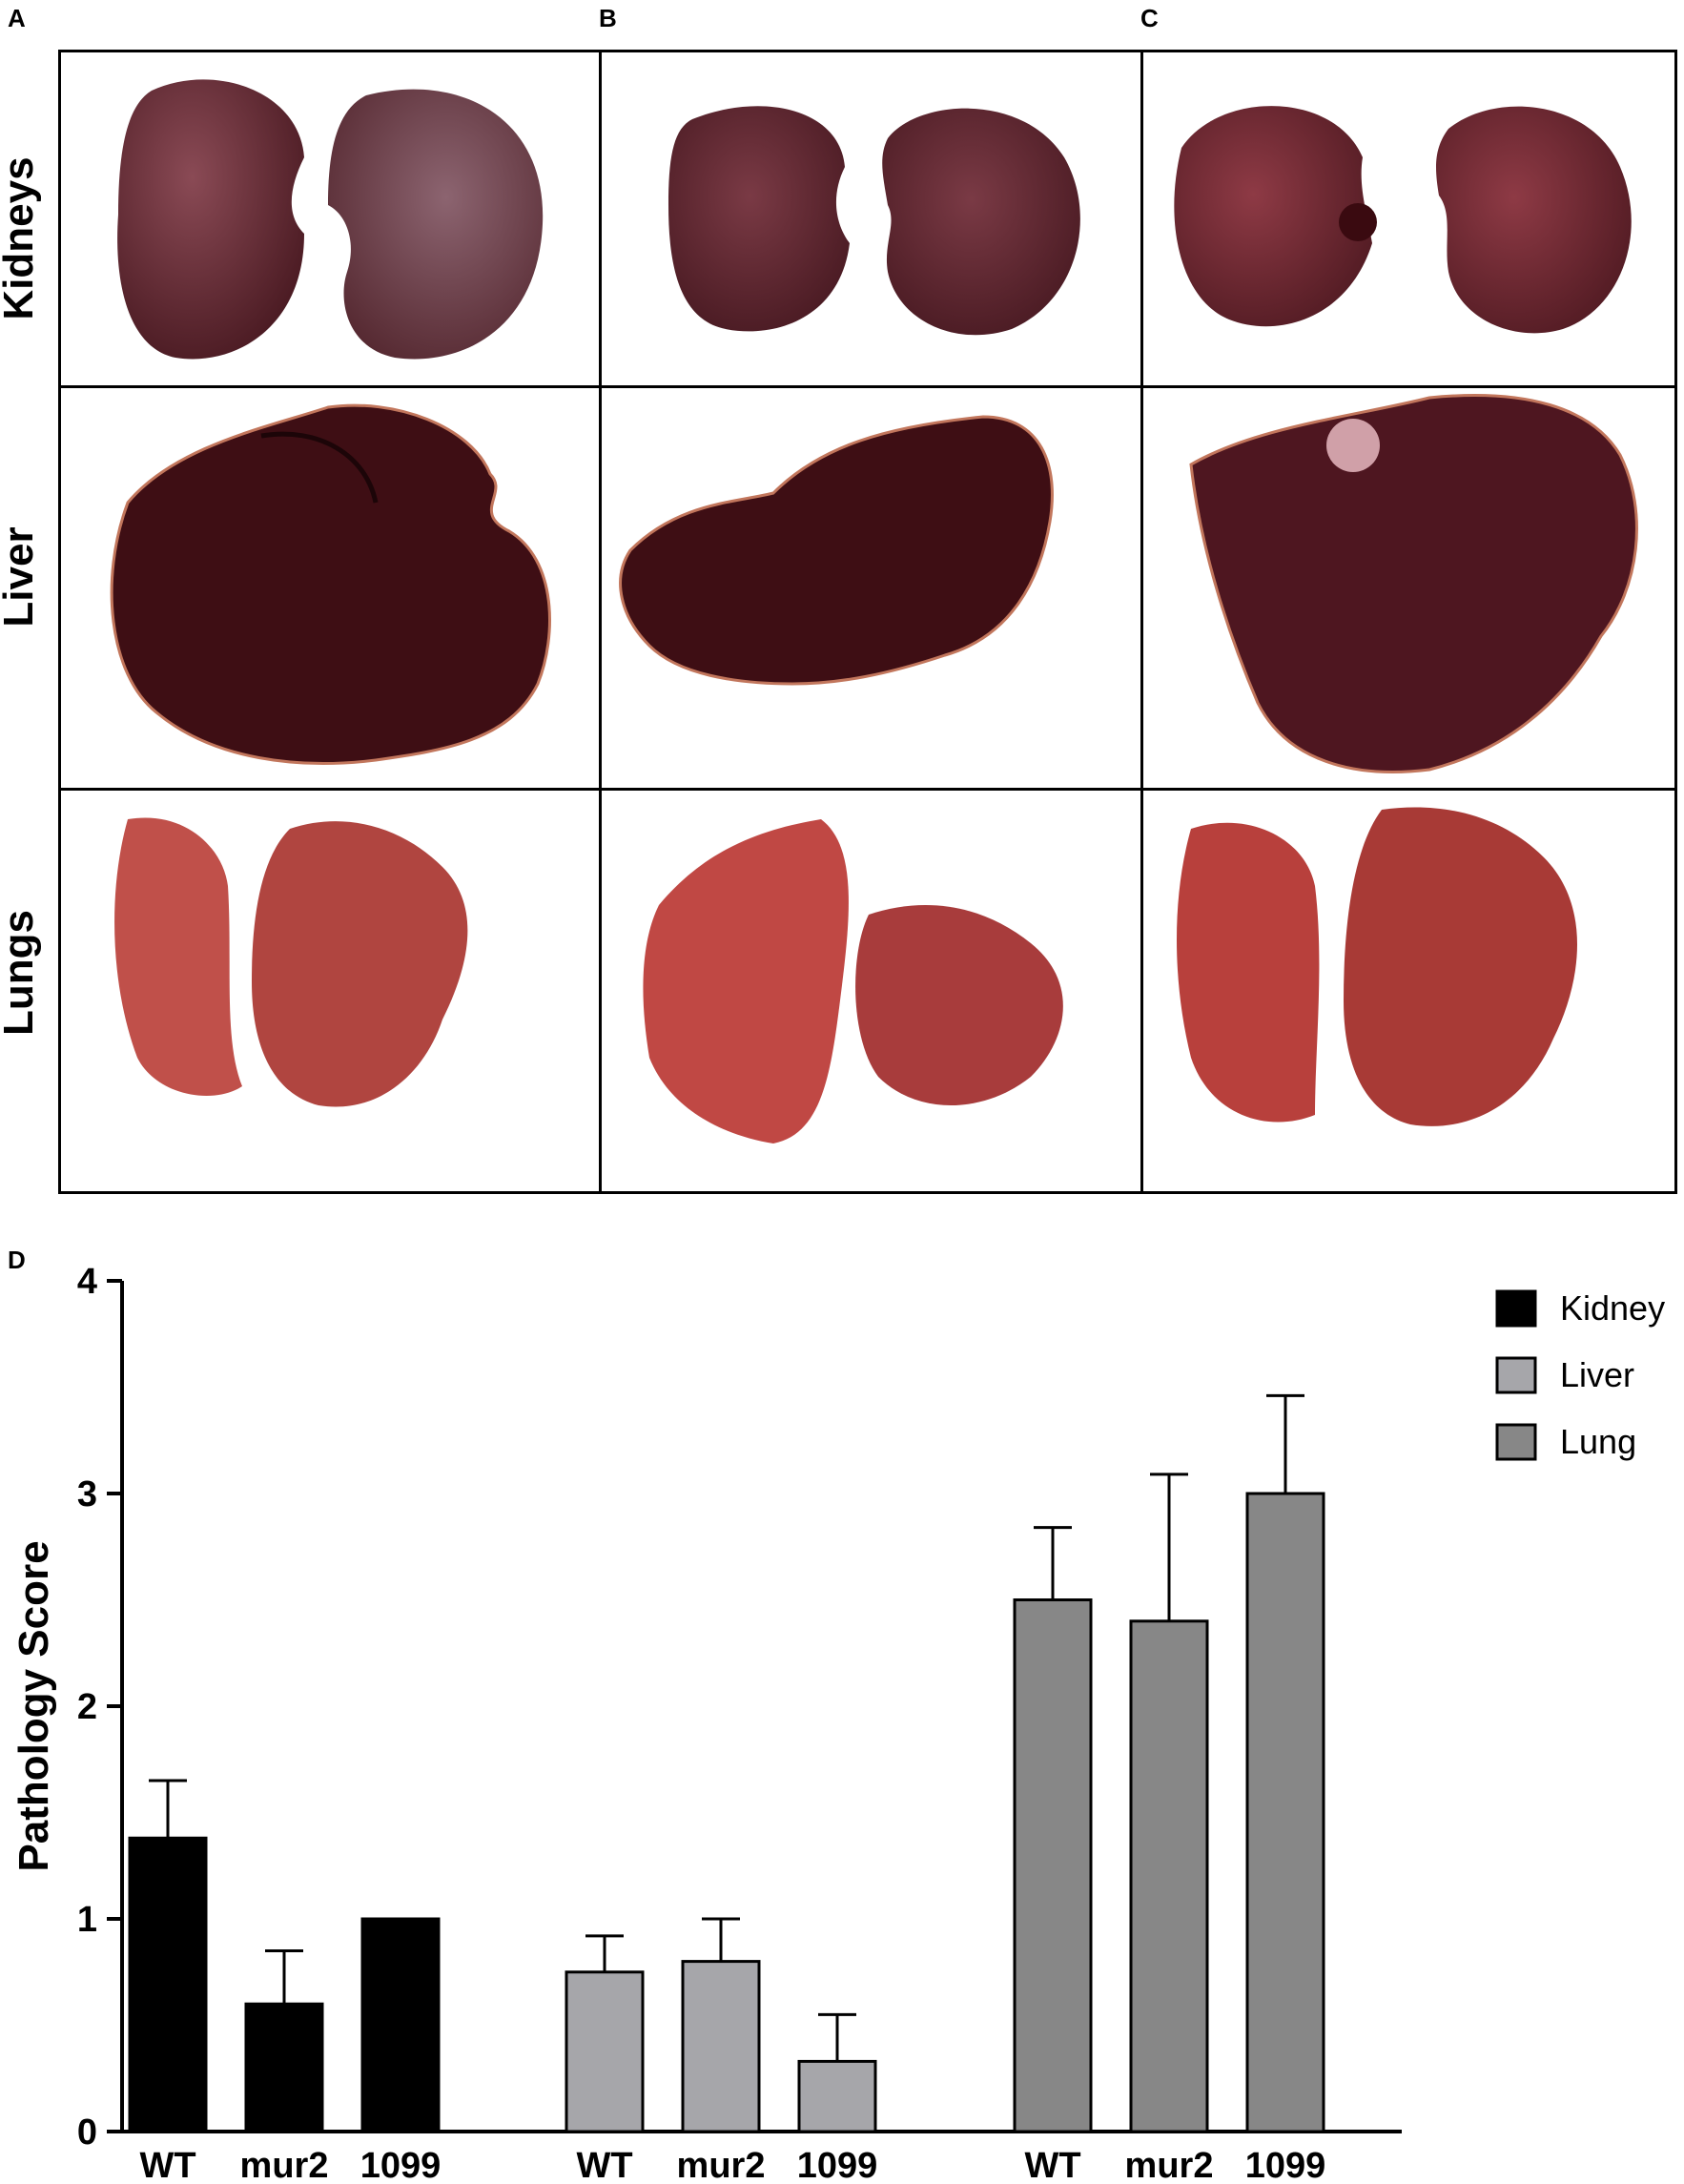  I want to click on kidneys-photo-c, so click(1403, 220).